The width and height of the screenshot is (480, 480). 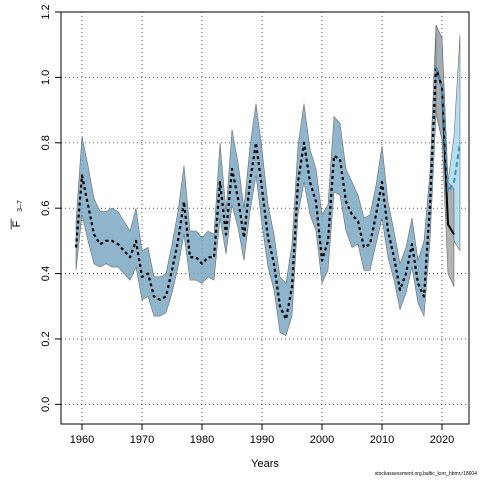 I want to click on y-tick-label: 0.0, so click(x=46, y=404).